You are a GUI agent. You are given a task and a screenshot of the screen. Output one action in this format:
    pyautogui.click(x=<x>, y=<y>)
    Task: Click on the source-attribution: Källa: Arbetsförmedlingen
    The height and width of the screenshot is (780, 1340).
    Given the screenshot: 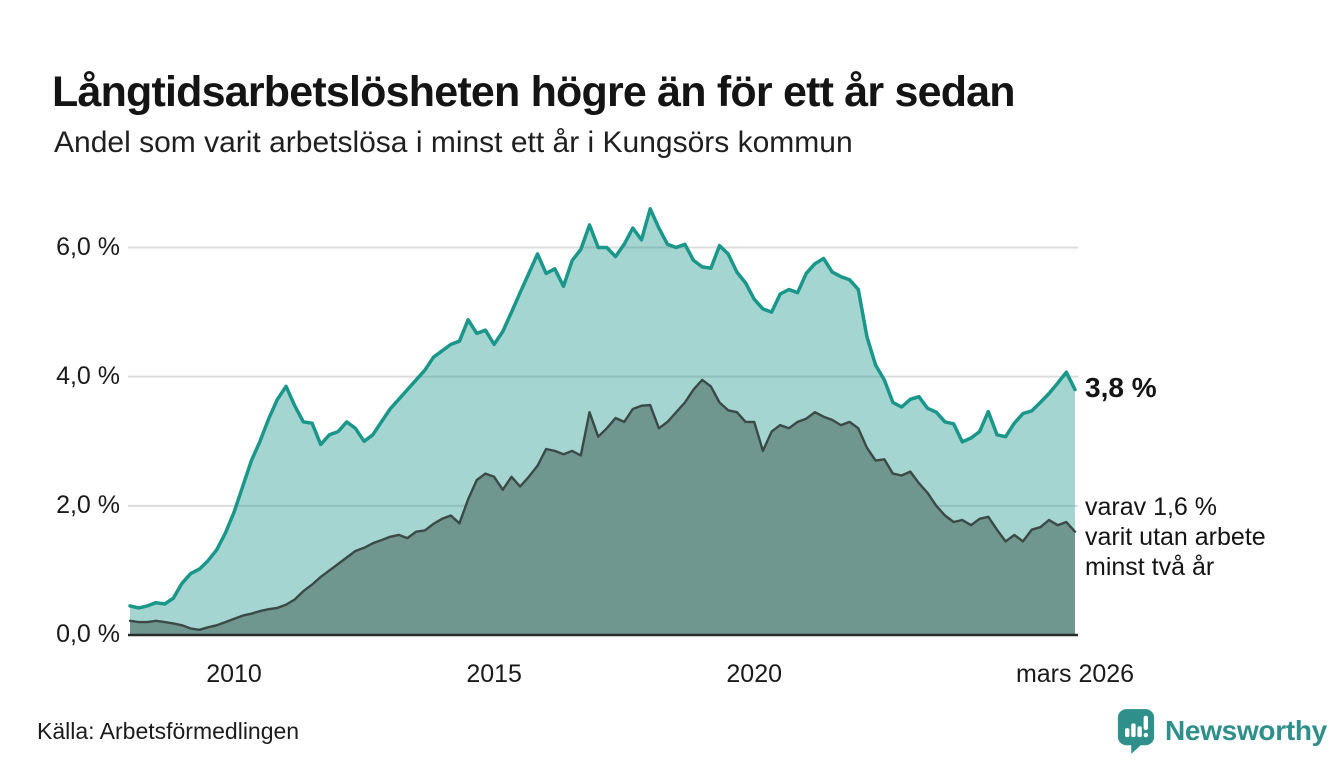 What is the action you would take?
    pyautogui.click(x=168, y=731)
    